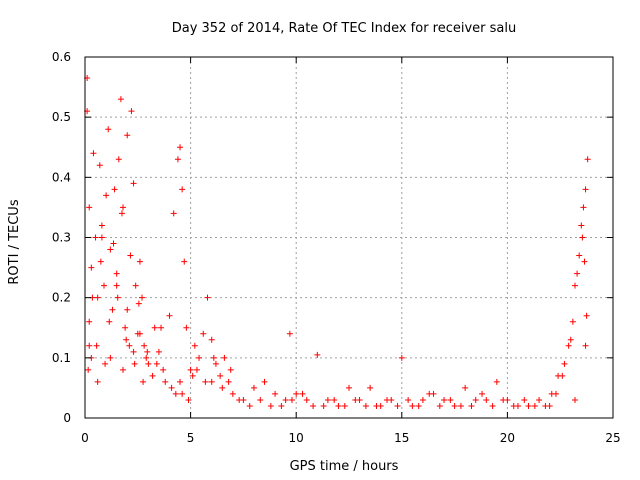 The height and width of the screenshot is (480, 640). Describe the element at coordinates (61, 298) in the screenshot. I see `y-tick-label: 0.2` at that location.